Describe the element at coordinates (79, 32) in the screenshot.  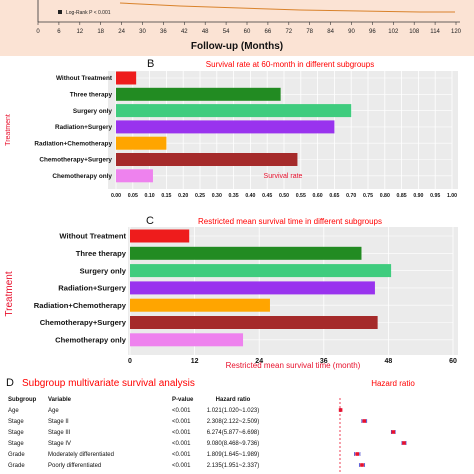
I see `km-tick-label: 12` at that location.